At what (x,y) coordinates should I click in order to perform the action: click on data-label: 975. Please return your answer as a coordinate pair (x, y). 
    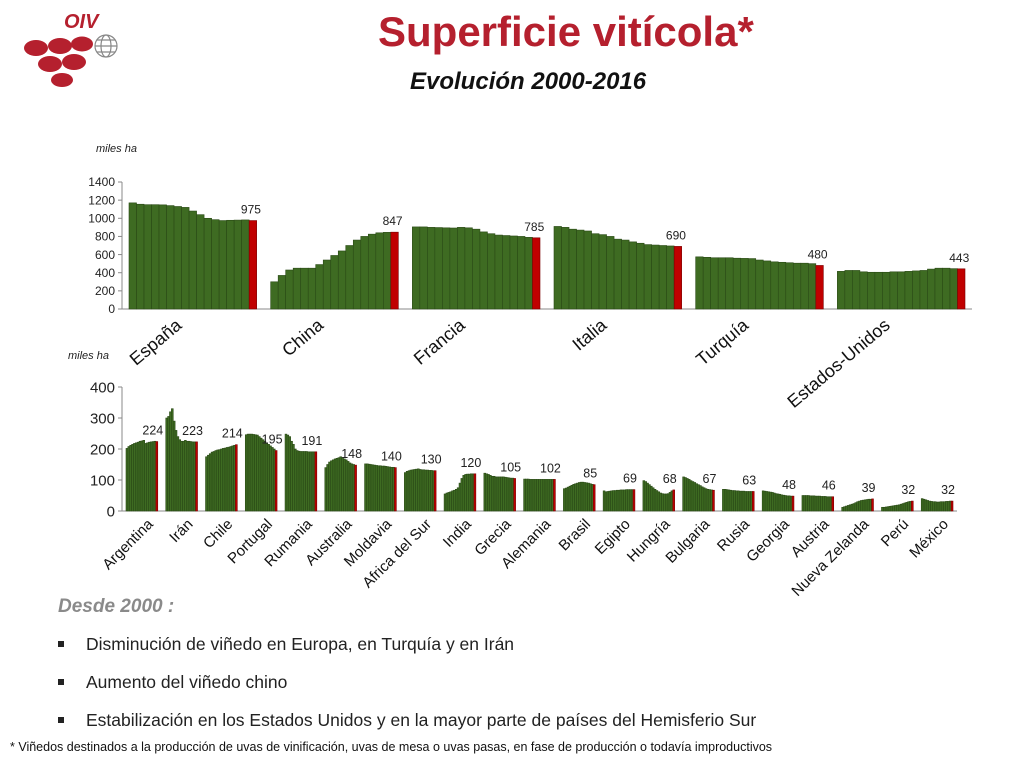
    Looking at the image, I should click on (251, 210).